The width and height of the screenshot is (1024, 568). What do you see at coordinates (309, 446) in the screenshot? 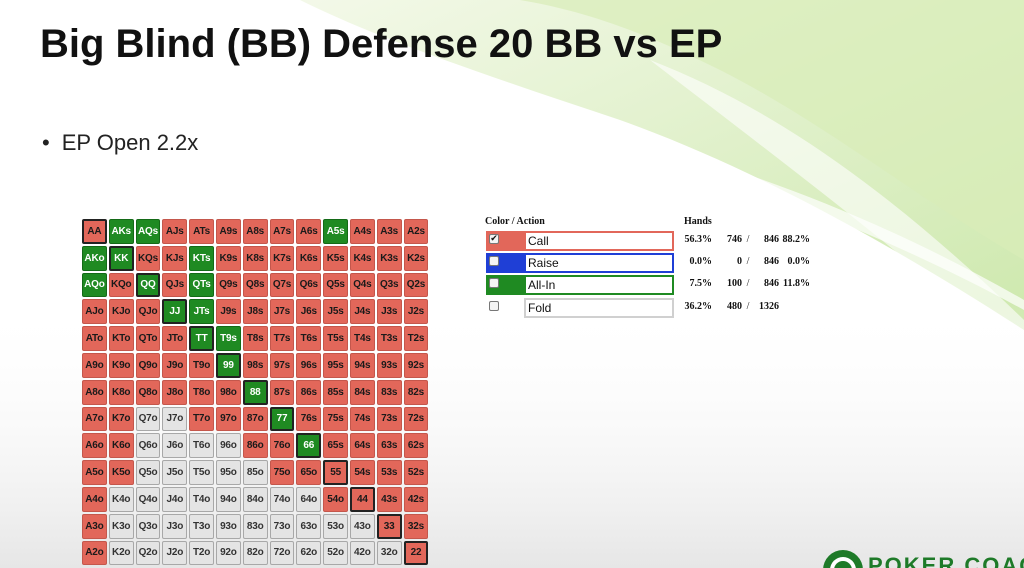
I see `hand-cell: 66` at bounding box center [309, 446].